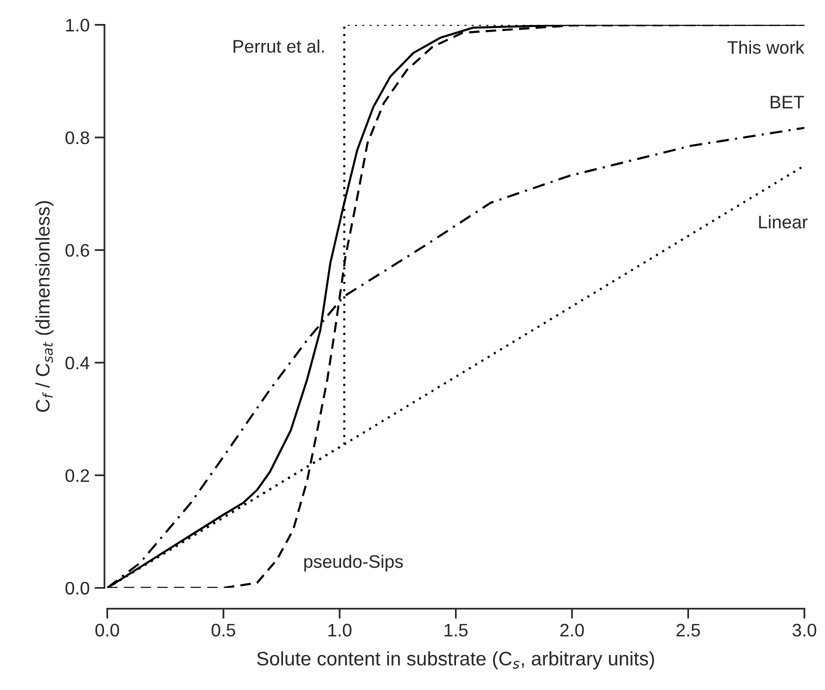  I want to click on x-tick-label: 1.5, so click(456, 630).